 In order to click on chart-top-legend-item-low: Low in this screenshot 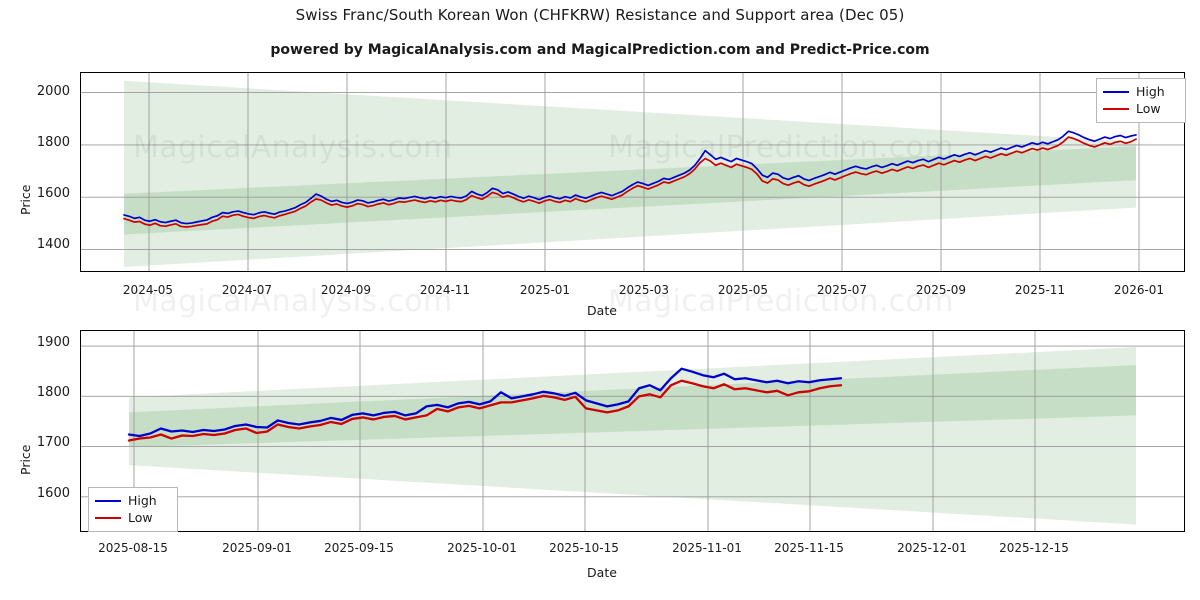, I will do `click(1140, 108)`.